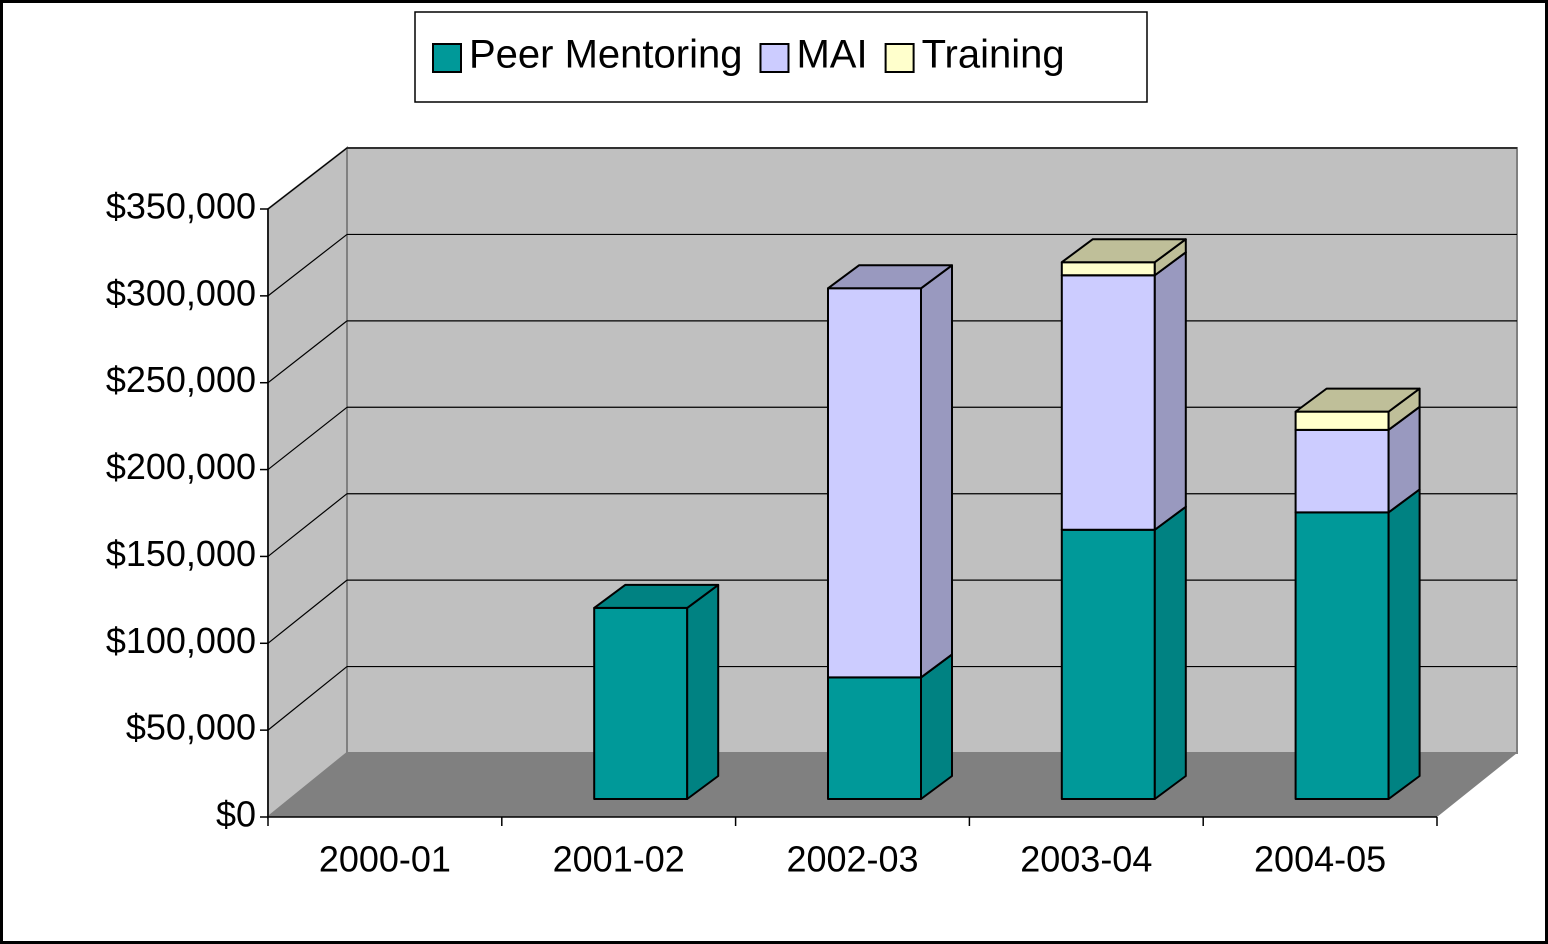 This screenshot has height=944, width=1548. Describe the element at coordinates (181, 292) in the screenshot. I see `y-tick-label: $300,000` at that location.